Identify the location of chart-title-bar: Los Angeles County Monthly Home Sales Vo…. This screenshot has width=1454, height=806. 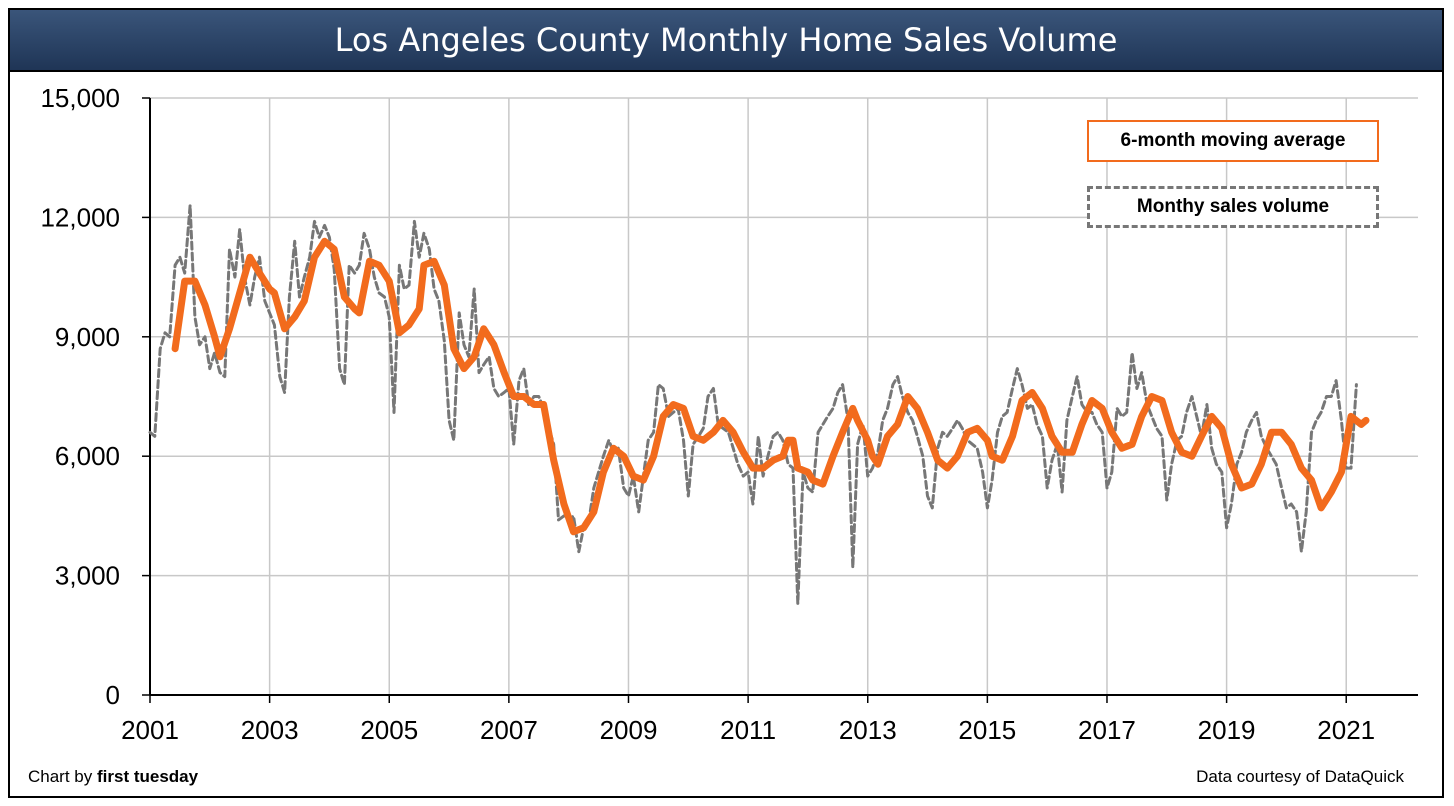
(726, 41).